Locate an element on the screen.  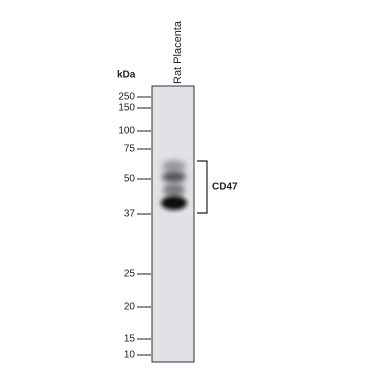
lane is located at coordinates (173, 224).